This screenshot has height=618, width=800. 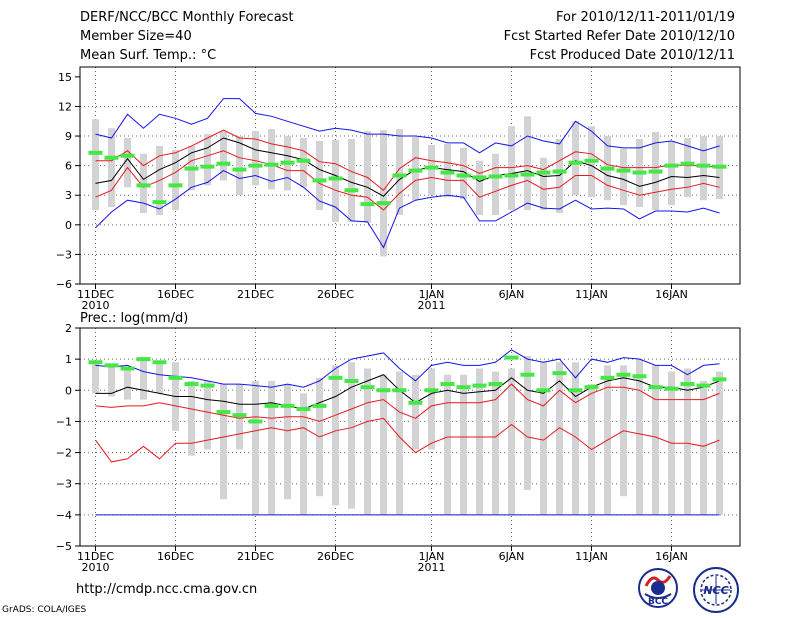 I want to click on x-tick-label: 21DEC, so click(x=255, y=556).